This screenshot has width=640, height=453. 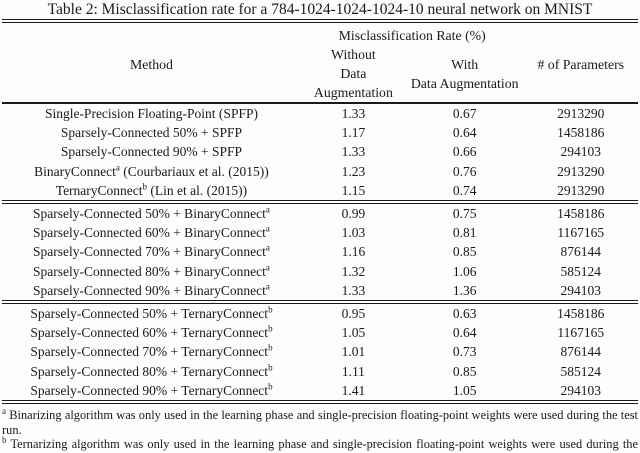 What do you see at coordinates (464, 214) in the screenshot?
I see `with-augmentation-cell: 0.75` at bounding box center [464, 214].